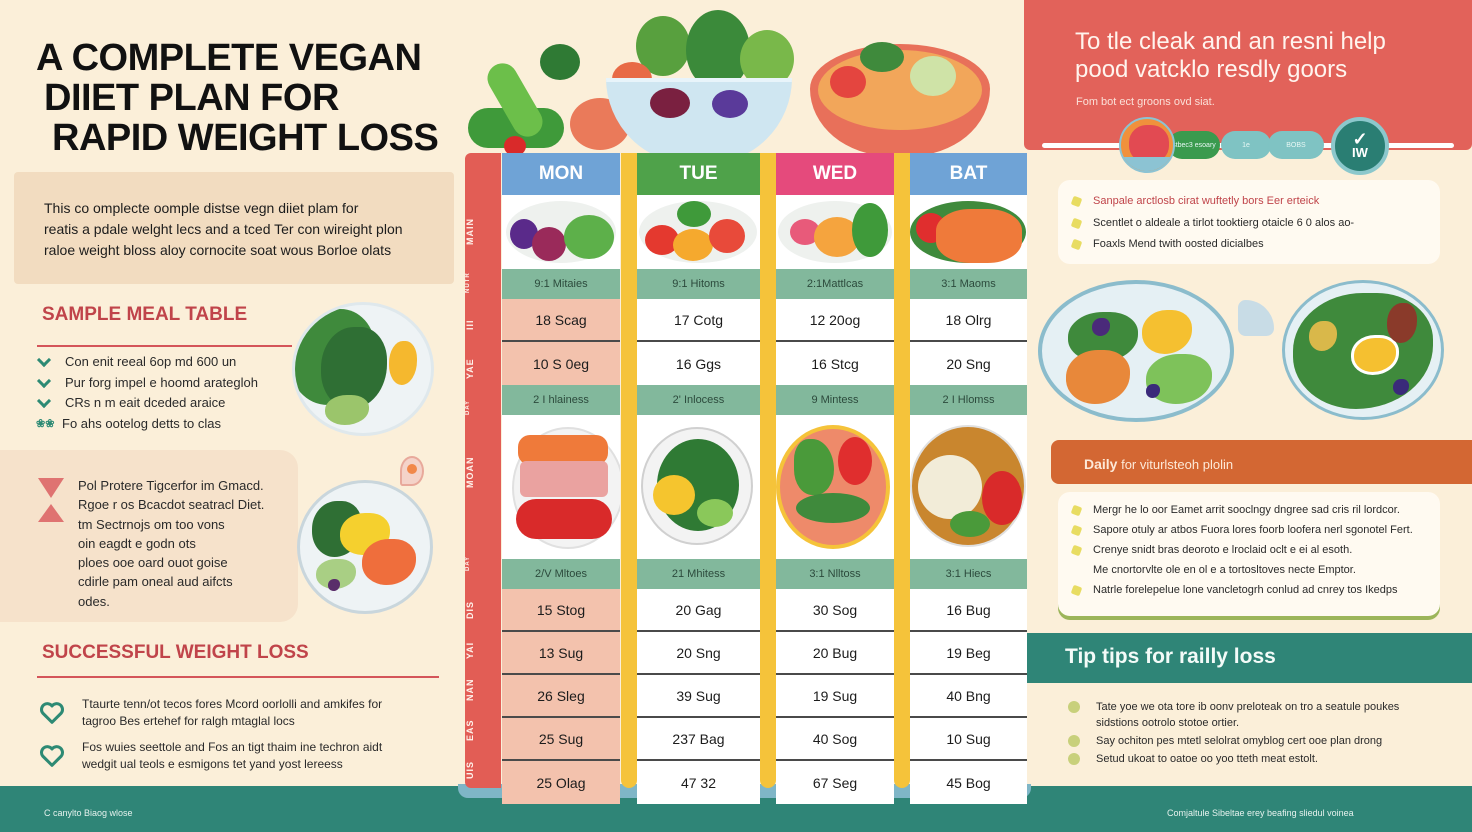 Image resolution: width=1472 pixels, height=832 pixels. I want to click on value-cell: 10 Sug, so click(968, 739).